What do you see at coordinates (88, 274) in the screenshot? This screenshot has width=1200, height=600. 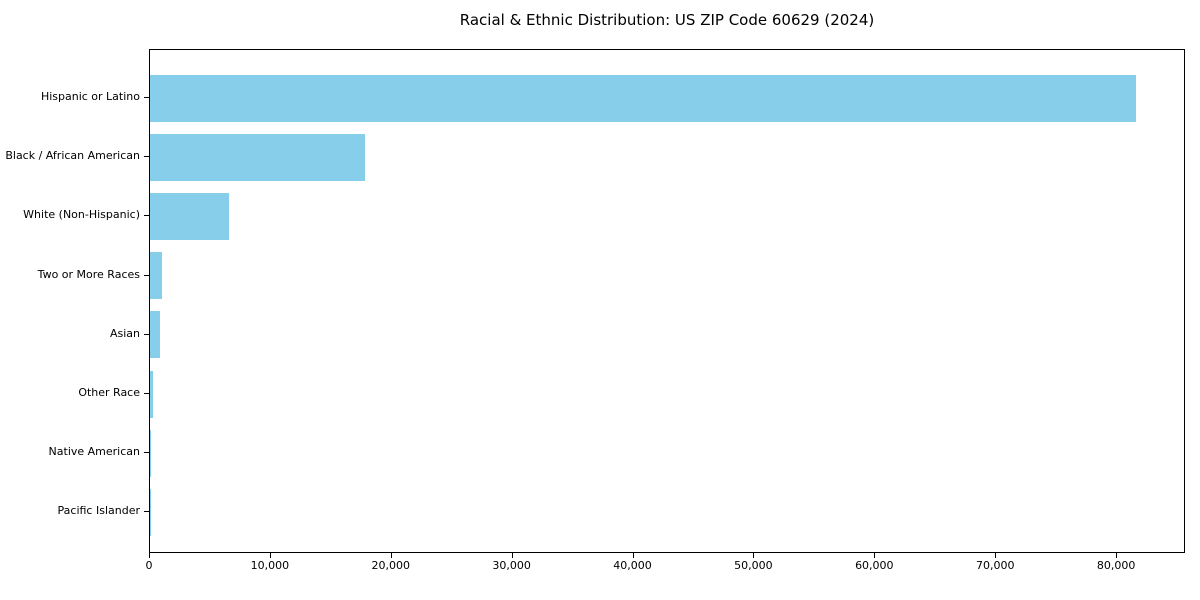 I see `y-tick-label-two-or-more-races: Two or More Races` at bounding box center [88, 274].